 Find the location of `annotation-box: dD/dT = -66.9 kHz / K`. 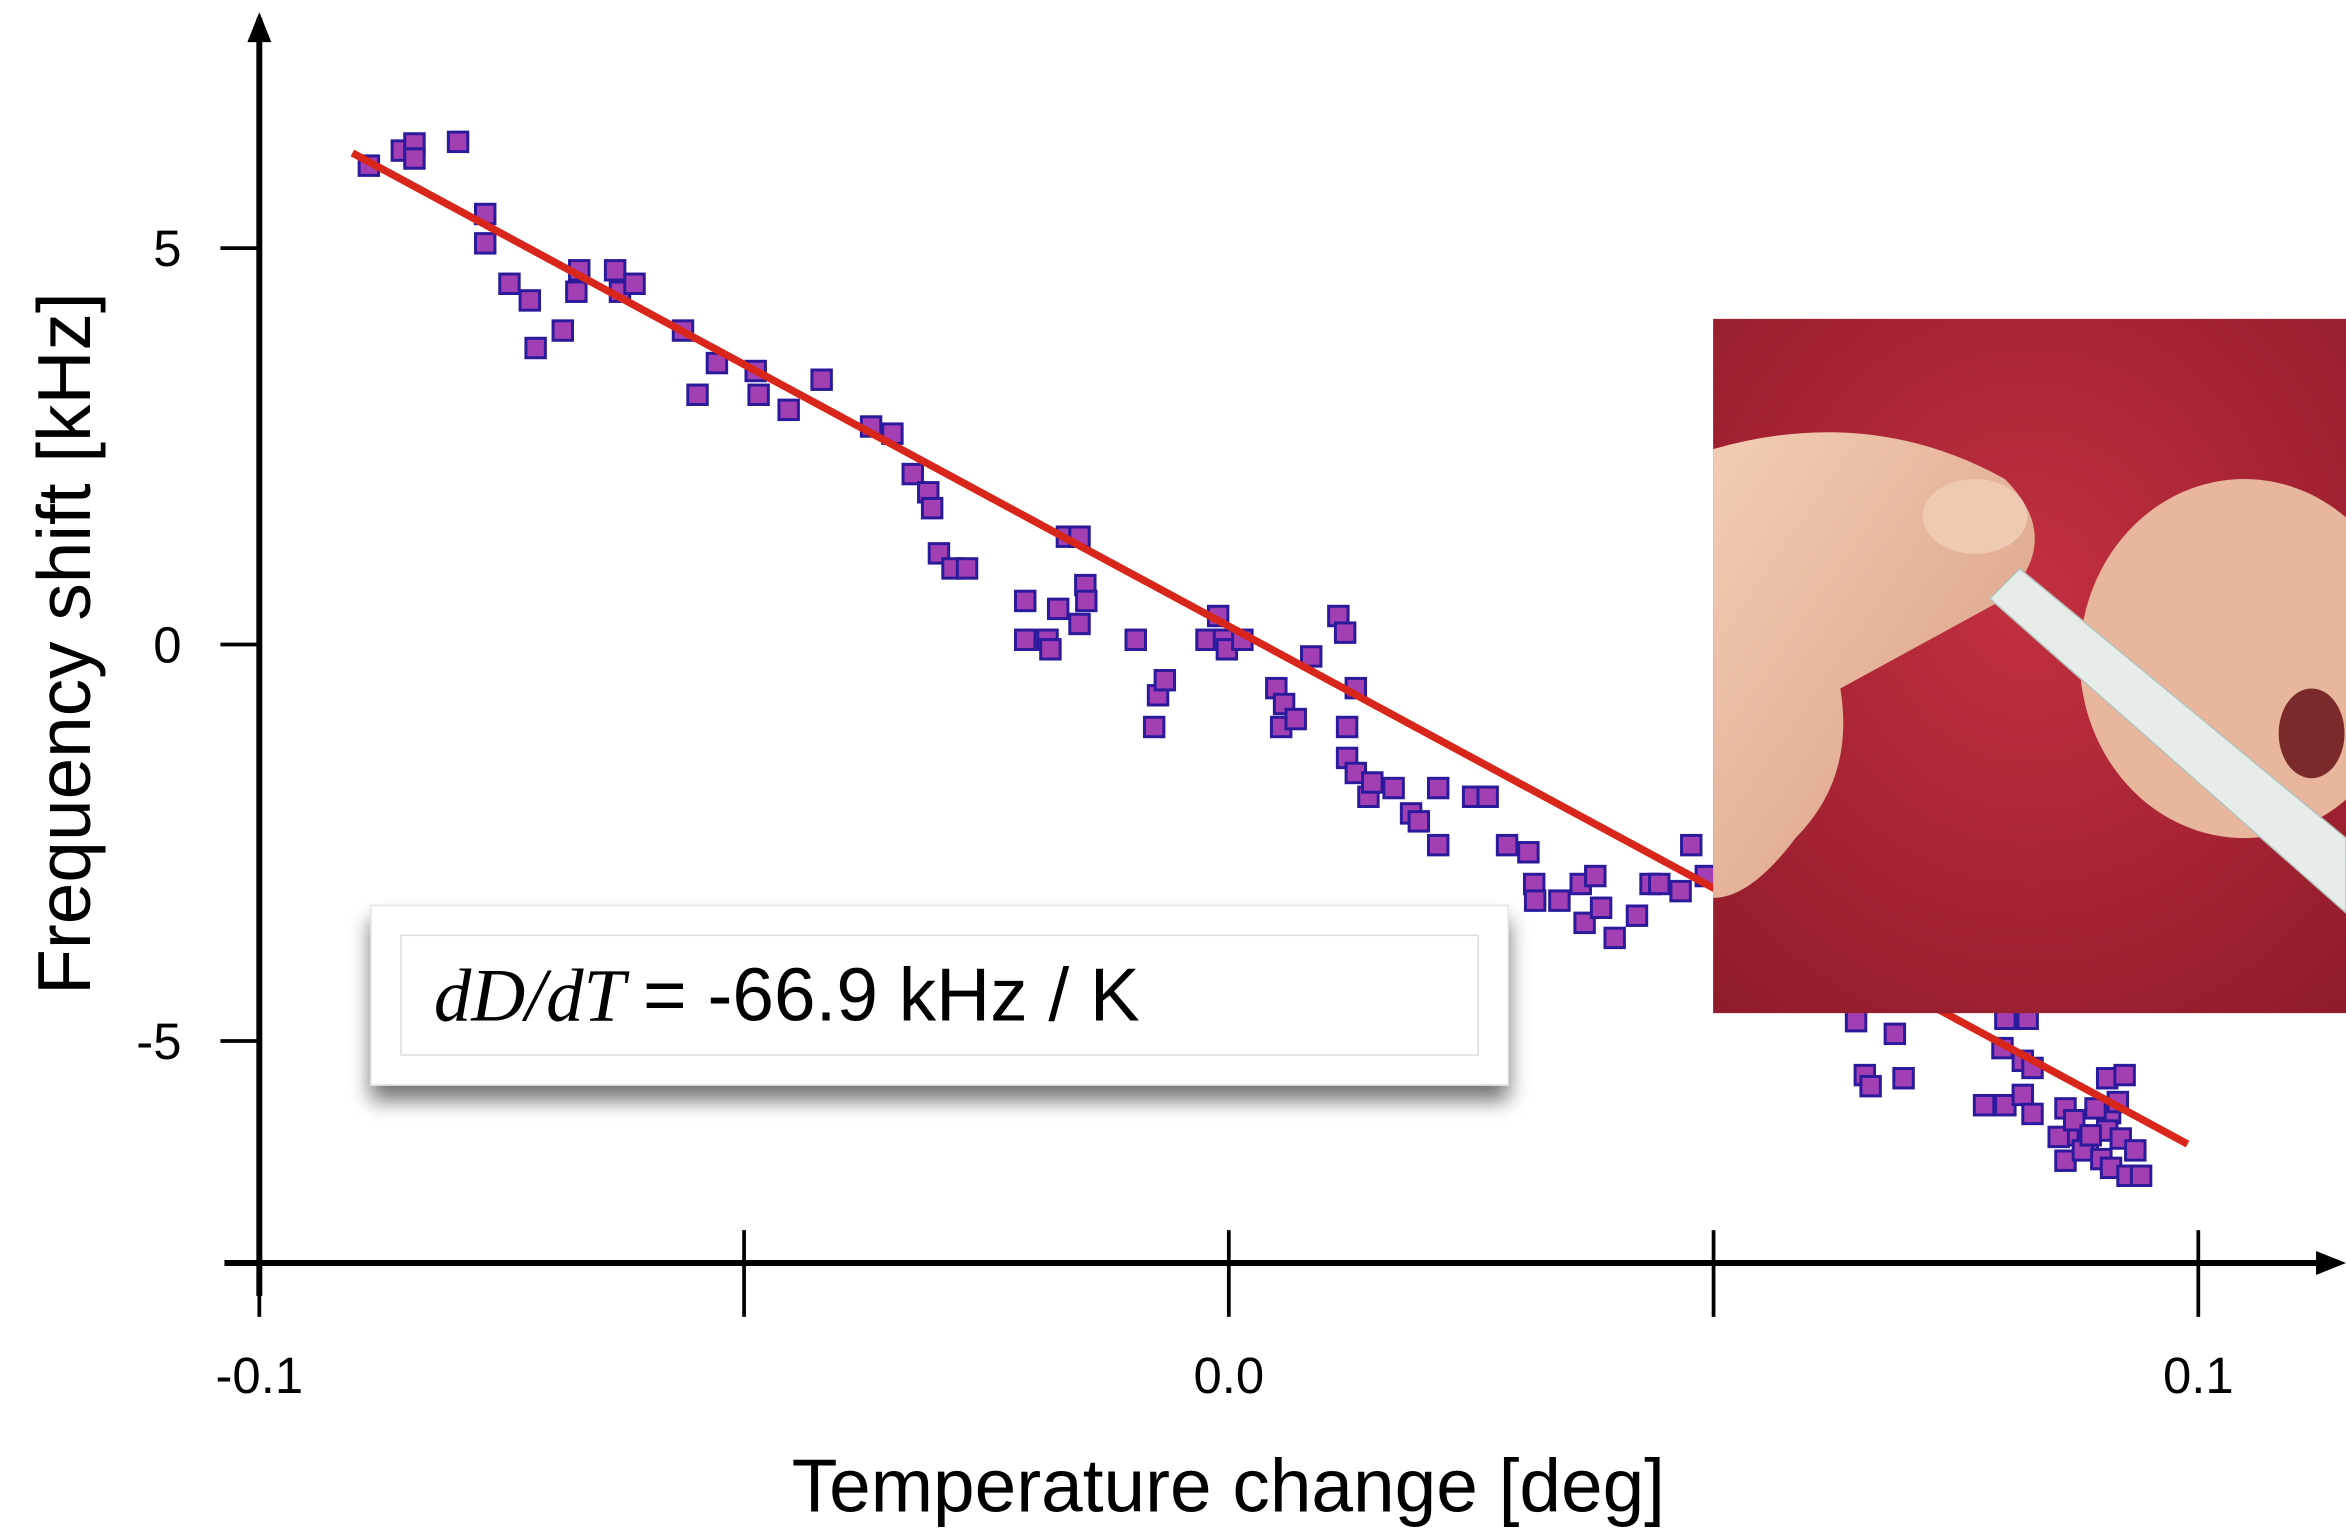

annotation-box: dD/dT = -66.9 kHz / K is located at coordinates (939, 995).